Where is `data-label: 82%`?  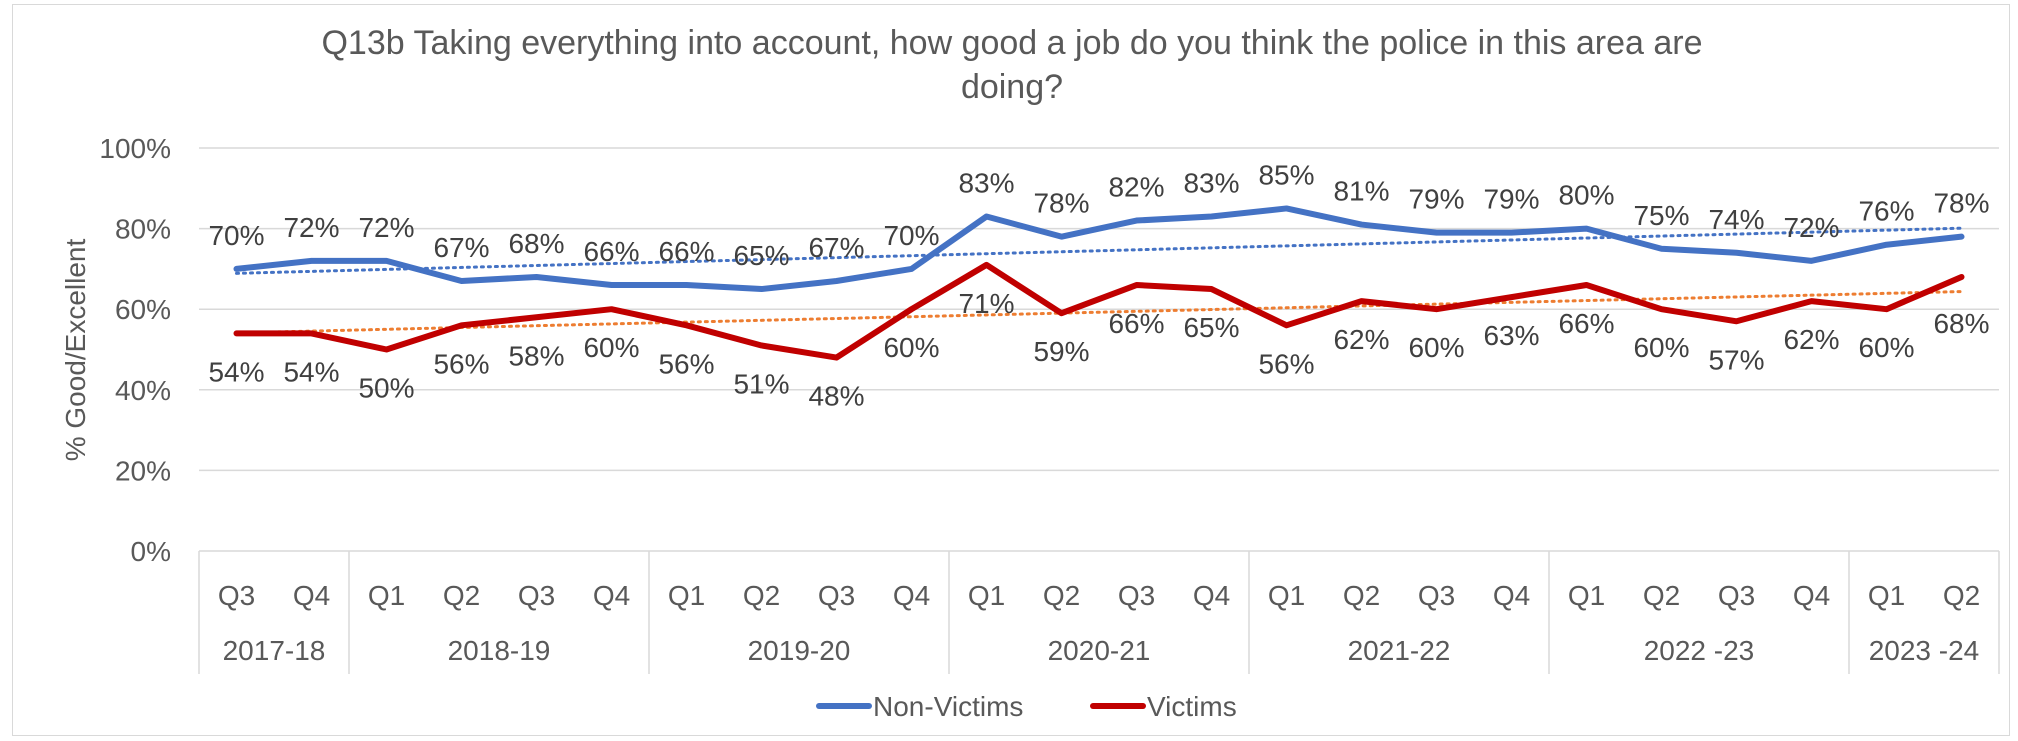
data-label: 82% is located at coordinates (1136, 187).